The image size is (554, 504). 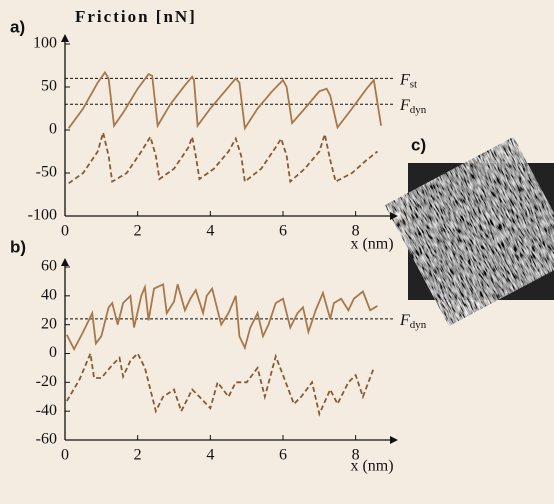 I want to click on y-tick-label: -20, so click(x=46, y=381).